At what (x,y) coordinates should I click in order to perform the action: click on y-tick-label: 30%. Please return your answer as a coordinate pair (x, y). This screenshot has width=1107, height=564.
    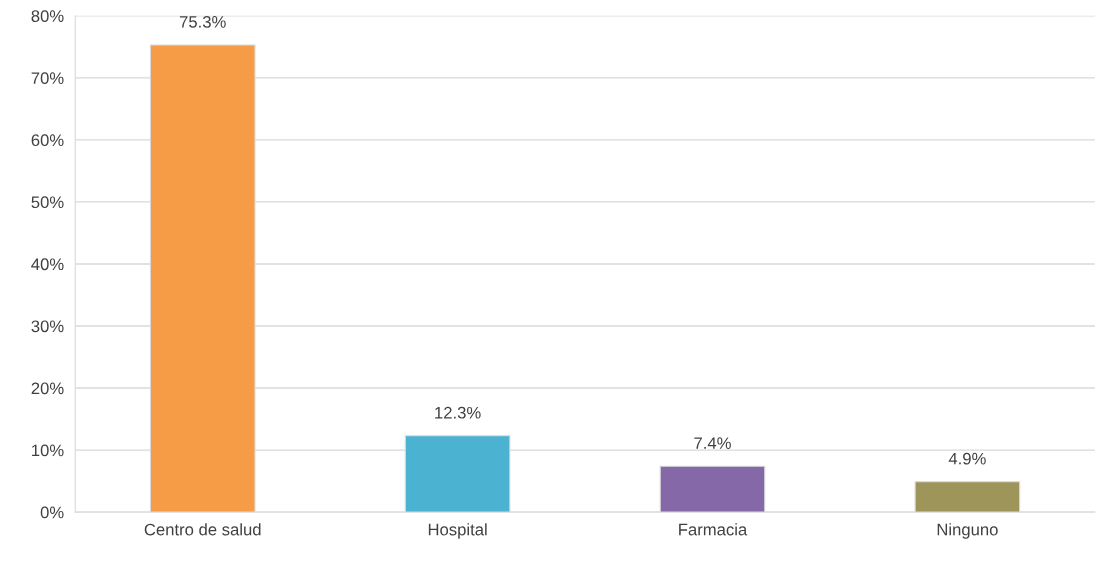
    Looking at the image, I should click on (47, 326).